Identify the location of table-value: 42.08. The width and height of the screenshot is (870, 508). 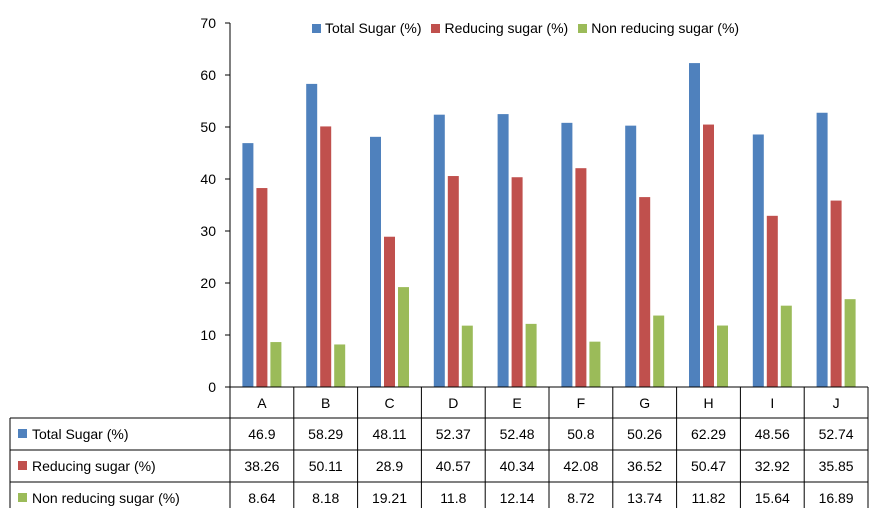
(580, 466).